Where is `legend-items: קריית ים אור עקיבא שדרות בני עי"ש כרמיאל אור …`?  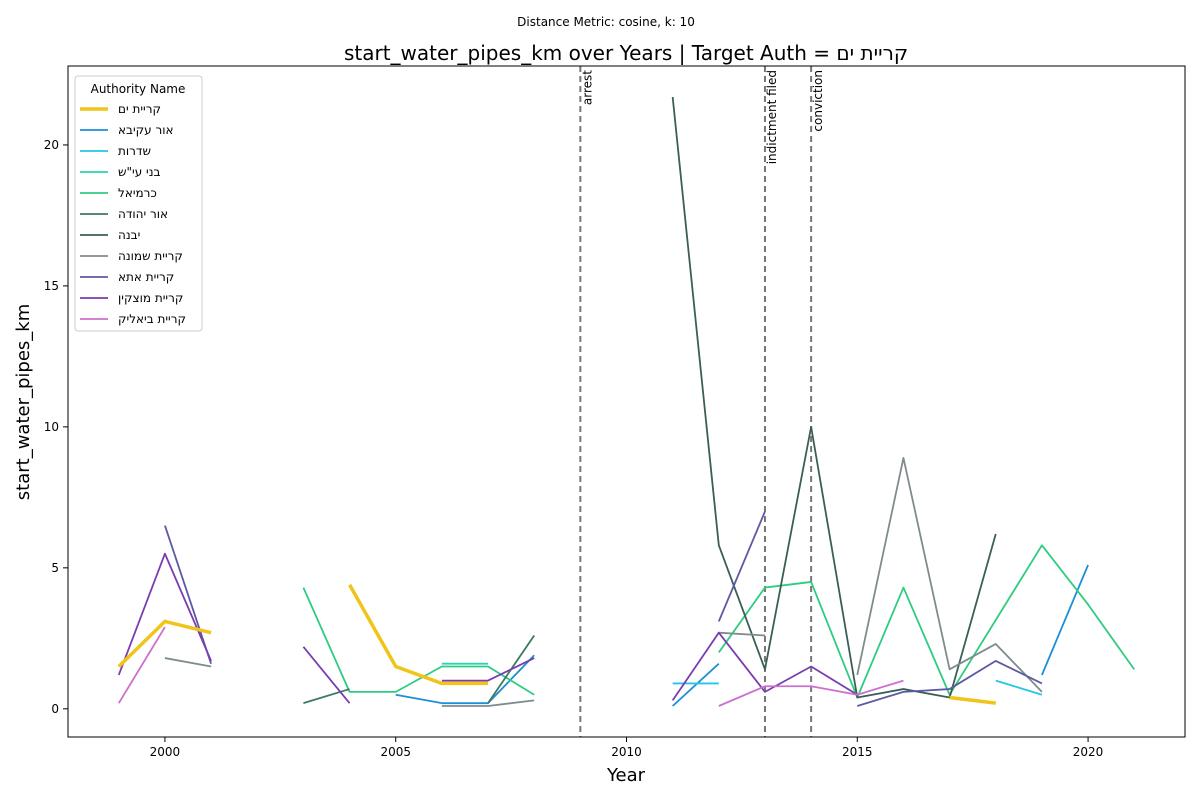
legend-items: קריית ים אור עקיבא שדרות בני עי"ש כרמיאל אור … is located at coordinates (133, 214).